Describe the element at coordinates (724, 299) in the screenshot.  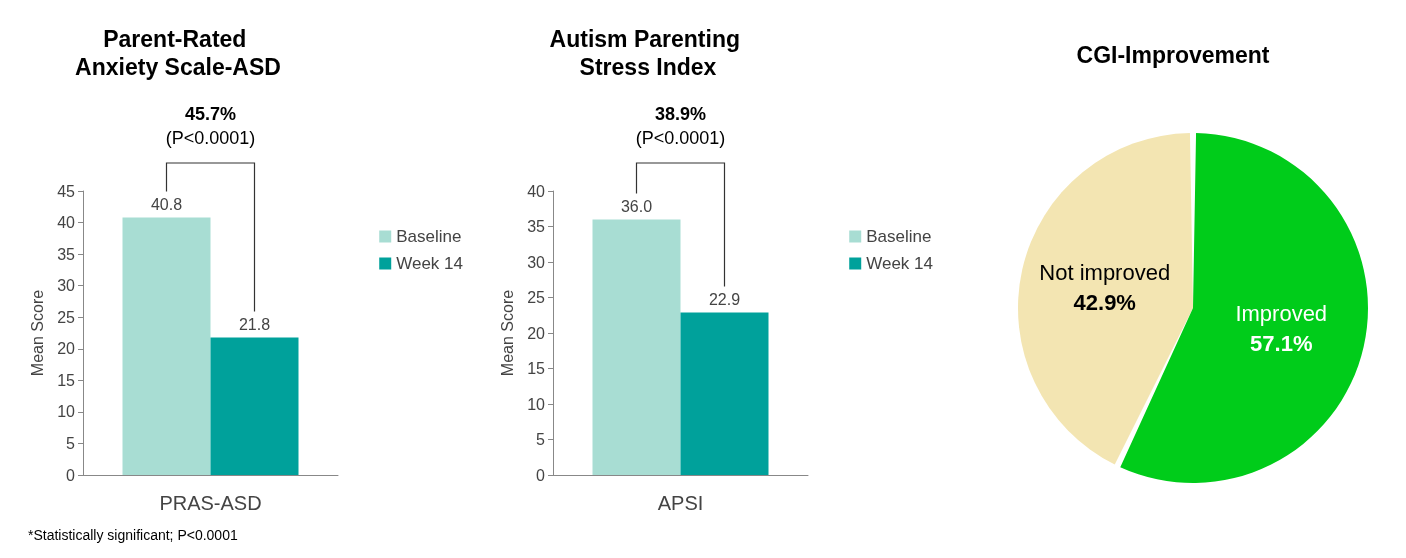
I see `data-label: 22.9` at that location.